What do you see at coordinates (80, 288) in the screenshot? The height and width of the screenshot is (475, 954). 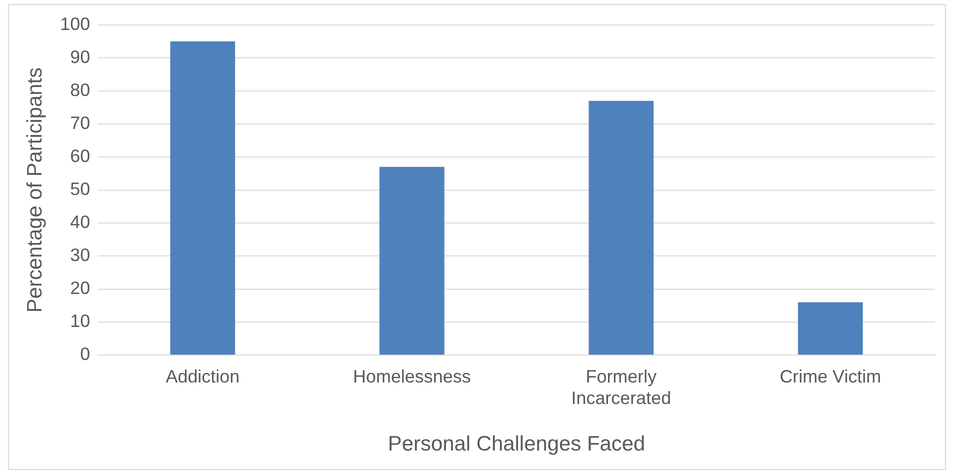 I see `y-tick-label: 20` at bounding box center [80, 288].